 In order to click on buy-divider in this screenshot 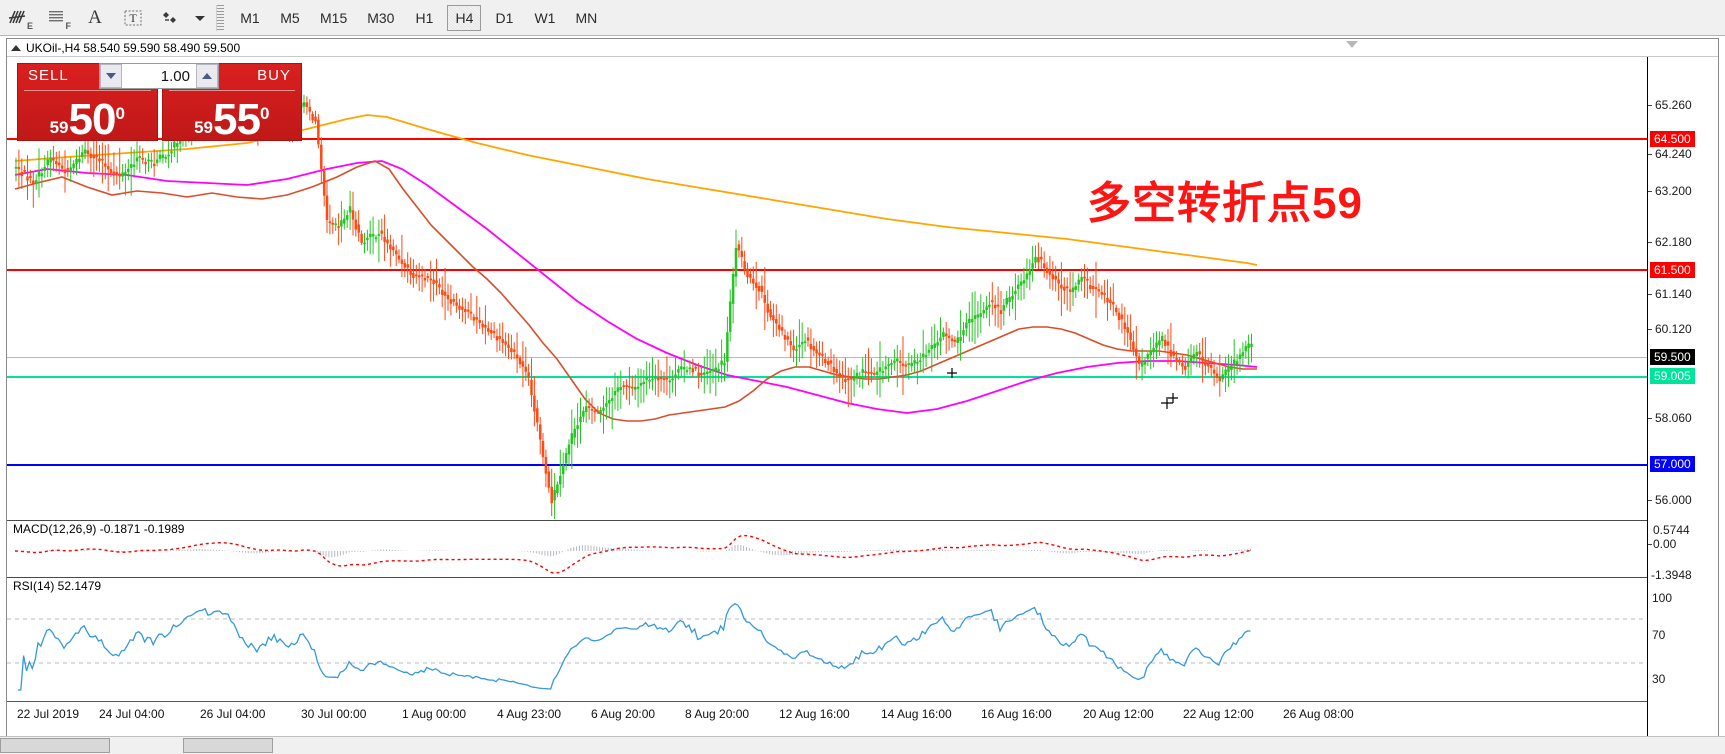, I will do `click(231, 90)`.